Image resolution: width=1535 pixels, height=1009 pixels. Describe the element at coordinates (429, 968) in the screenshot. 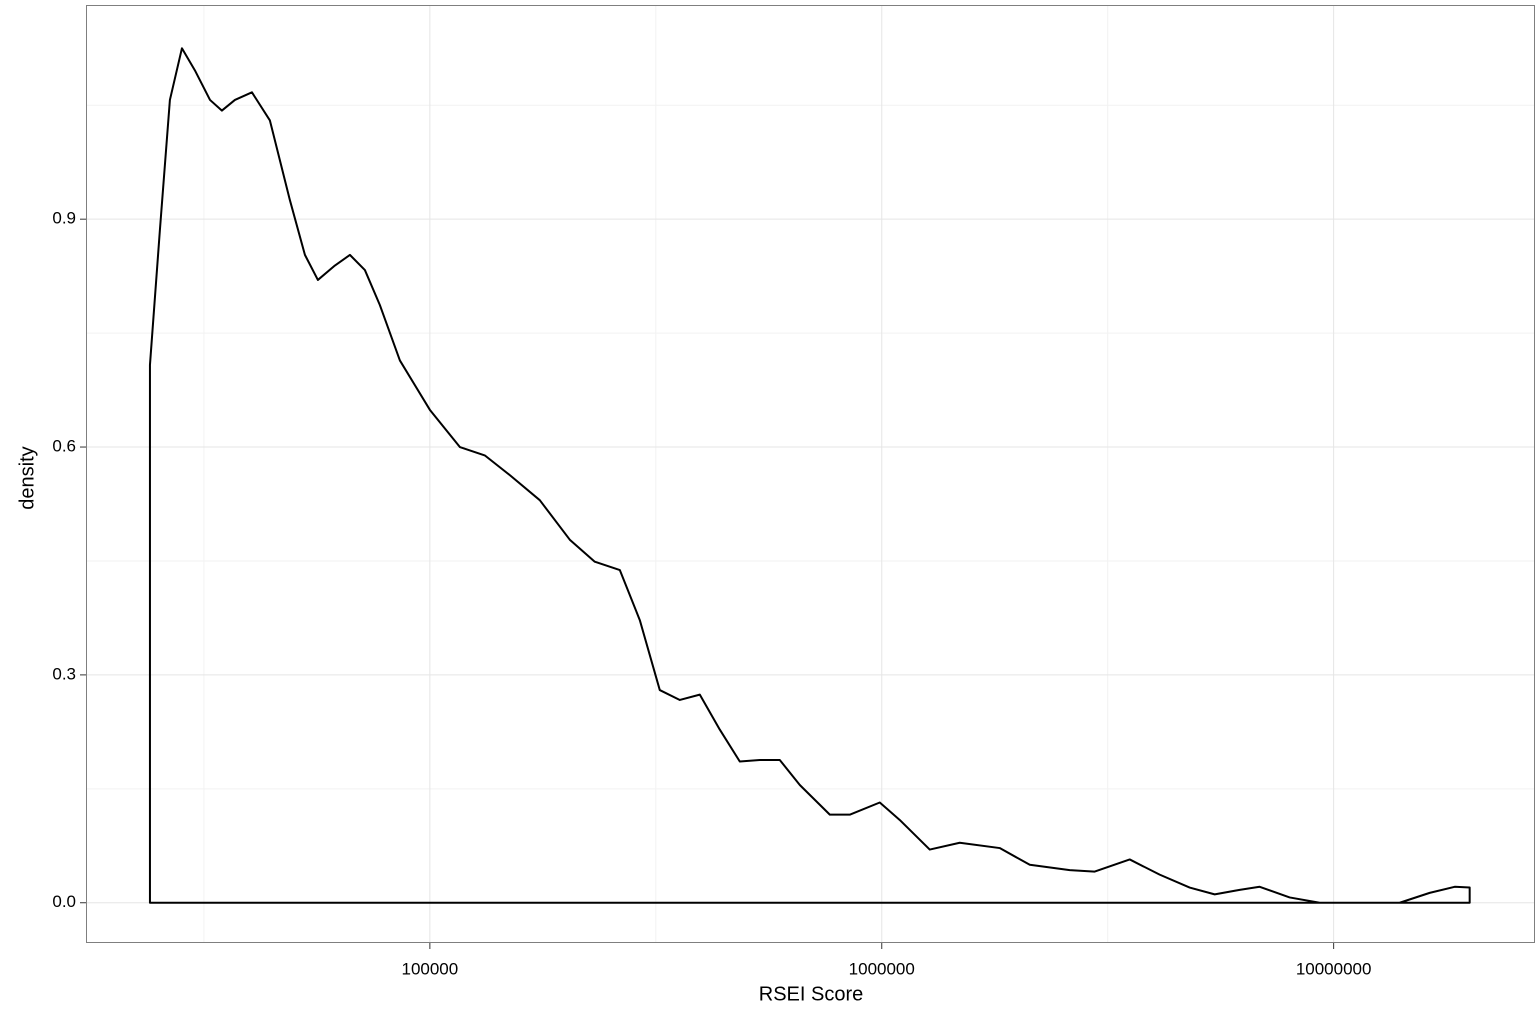

I see `x-tick-label: 100000` at that location.